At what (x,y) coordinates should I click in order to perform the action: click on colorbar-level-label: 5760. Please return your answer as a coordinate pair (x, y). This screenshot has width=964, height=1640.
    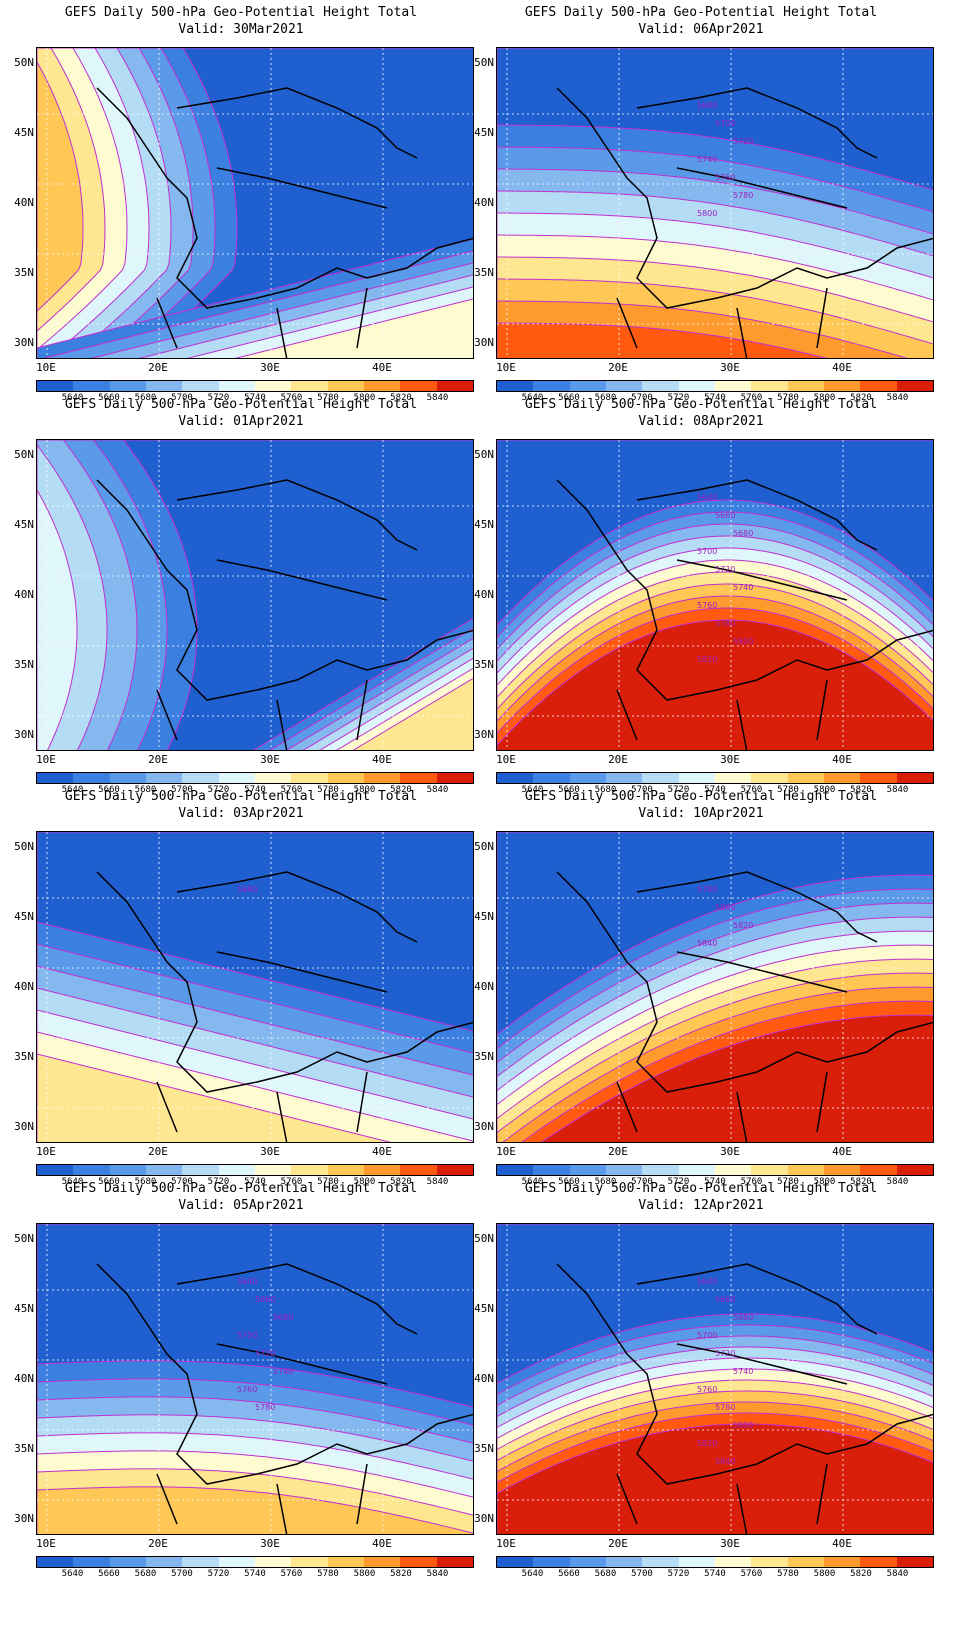
    Looking at the image, I should click on (751, 398).